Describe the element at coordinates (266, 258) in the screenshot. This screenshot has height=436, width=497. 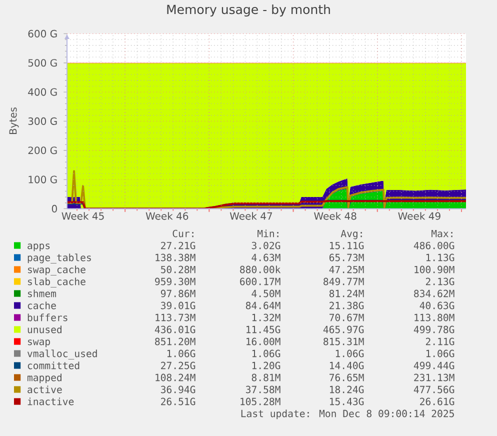
I see `text: 4.63M` at that location.